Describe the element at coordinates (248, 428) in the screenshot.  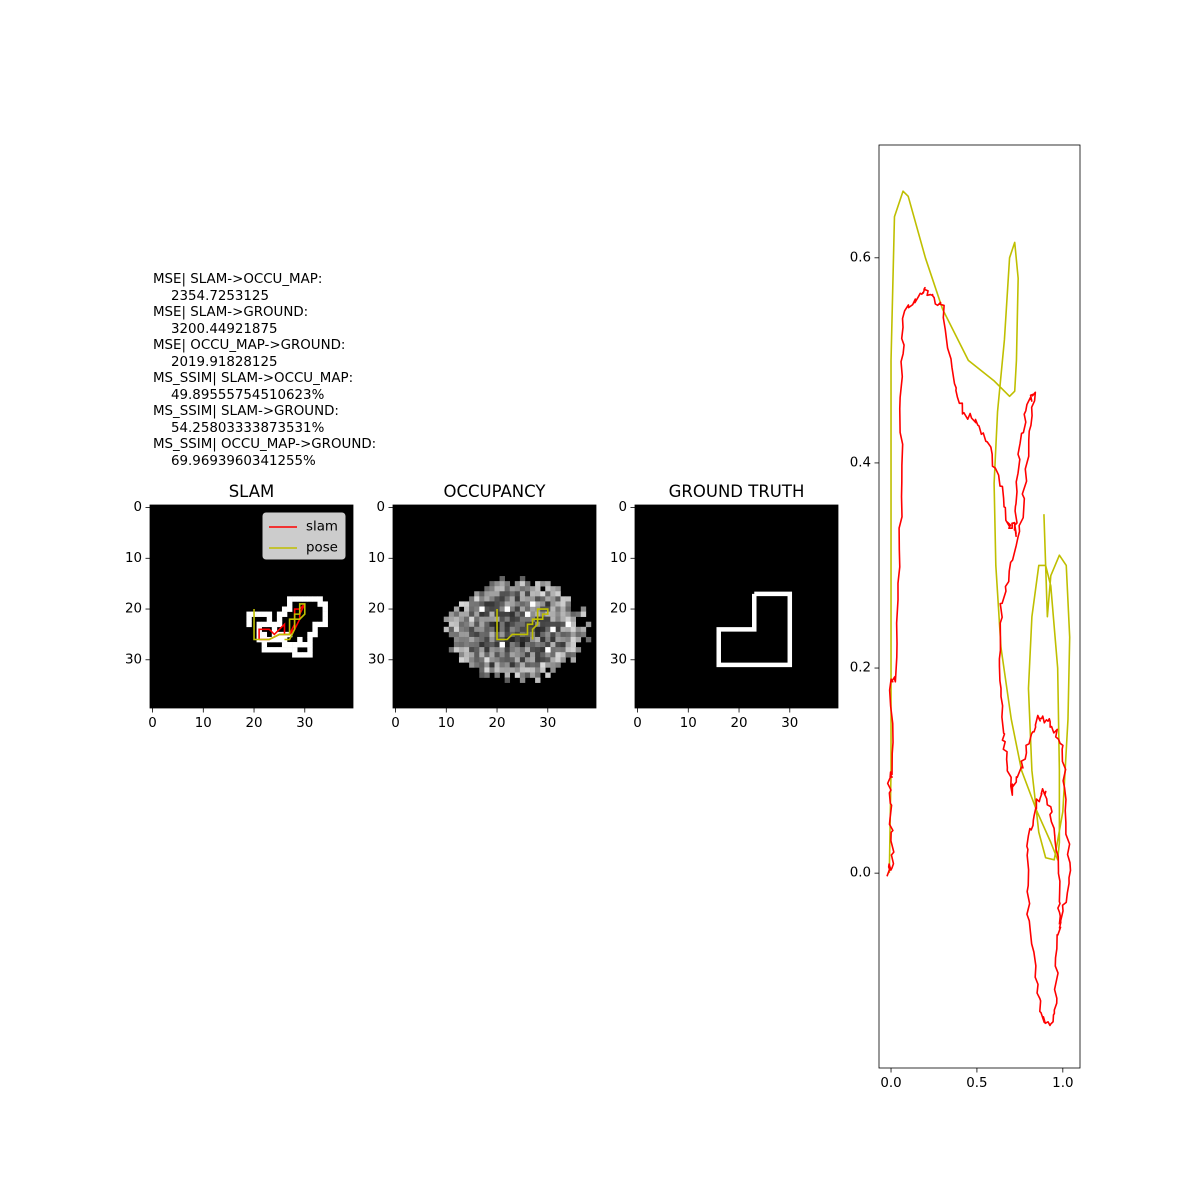
I see `metric-value: 54.25803333873531%` at that location.